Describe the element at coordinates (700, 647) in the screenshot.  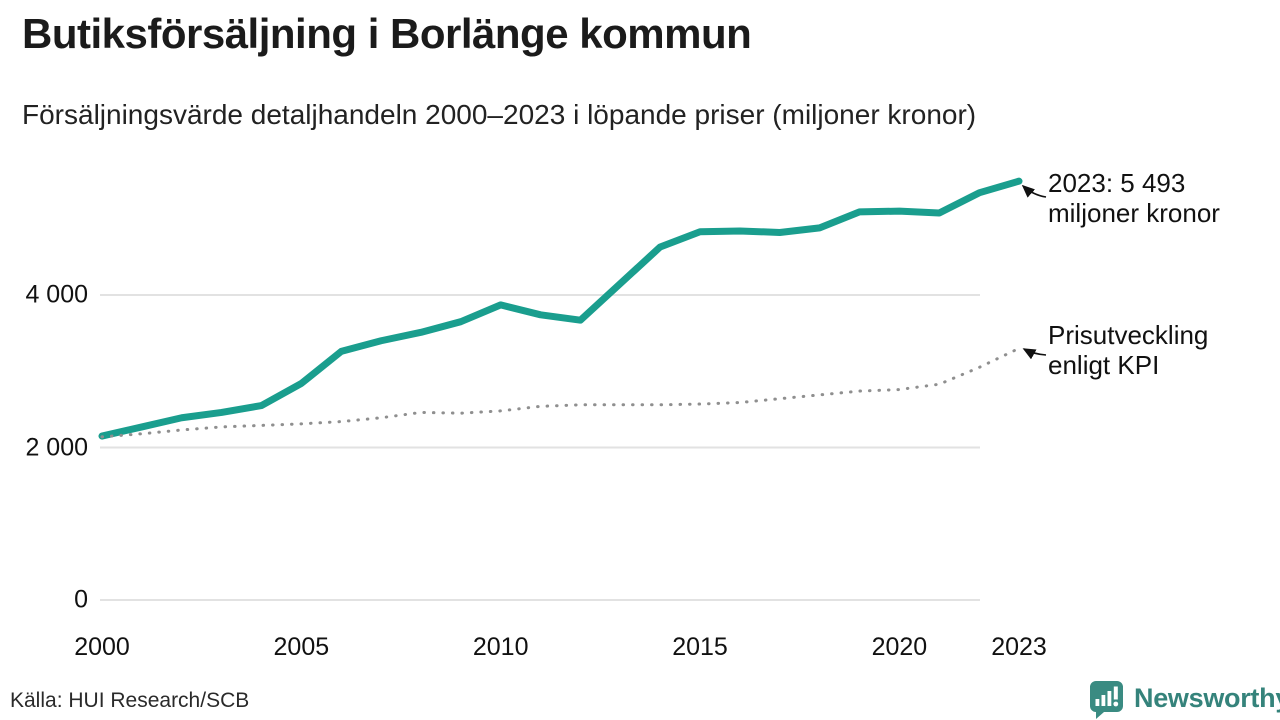
I see `x-tick-label: 2015` at that location.